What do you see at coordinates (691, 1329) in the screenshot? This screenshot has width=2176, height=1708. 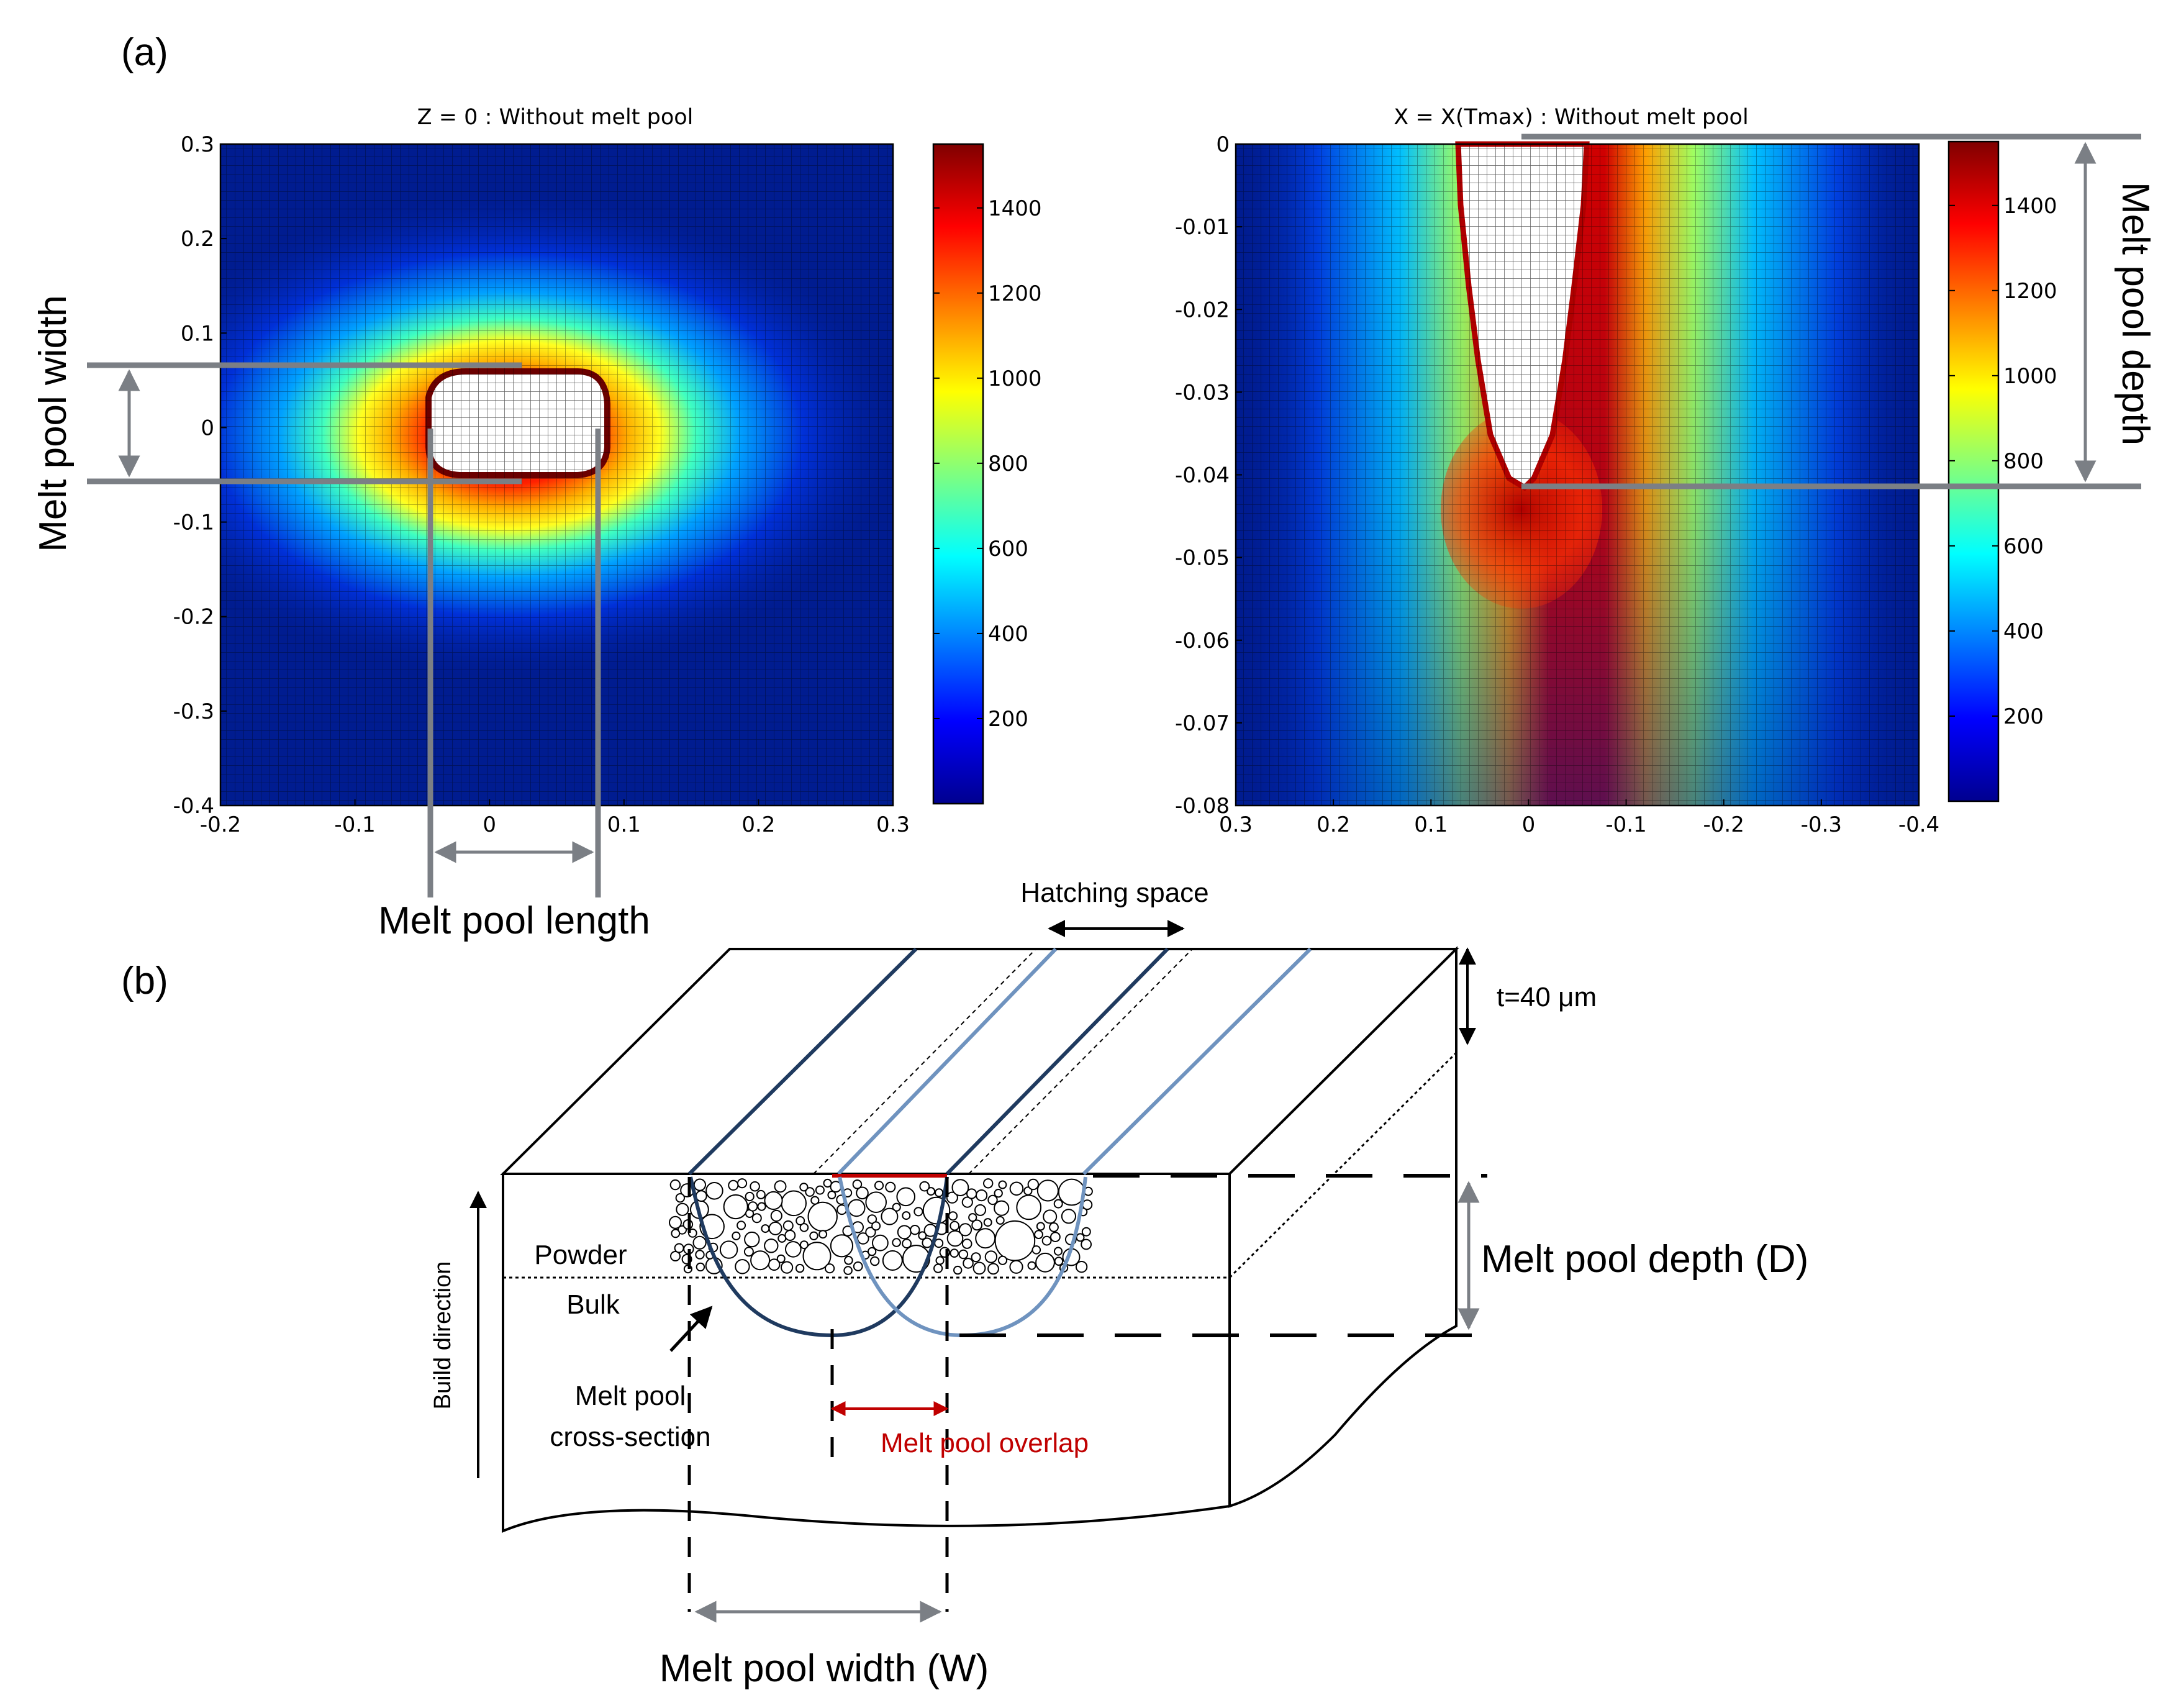 I see `cross-section-arrow` at bounding box center [691, 1329].